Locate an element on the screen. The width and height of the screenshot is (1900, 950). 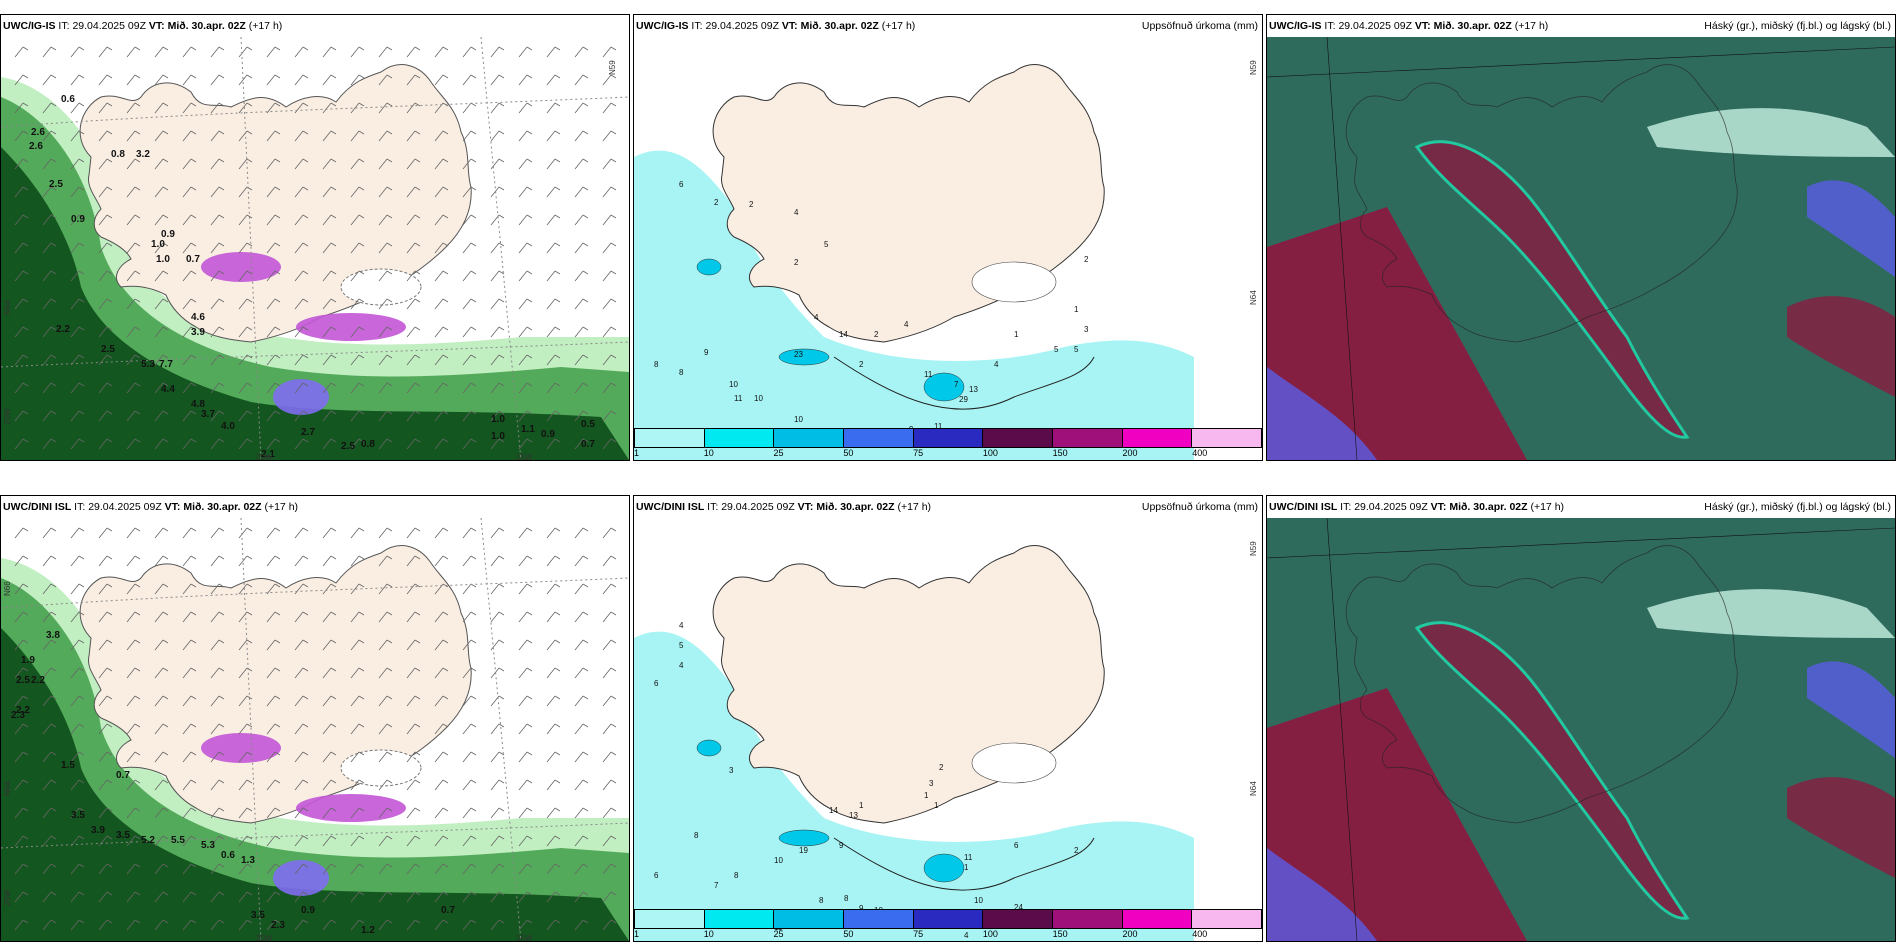
header-vt-value: Mið. 30.apr. 02Z is located at coordinates (1488, 507).